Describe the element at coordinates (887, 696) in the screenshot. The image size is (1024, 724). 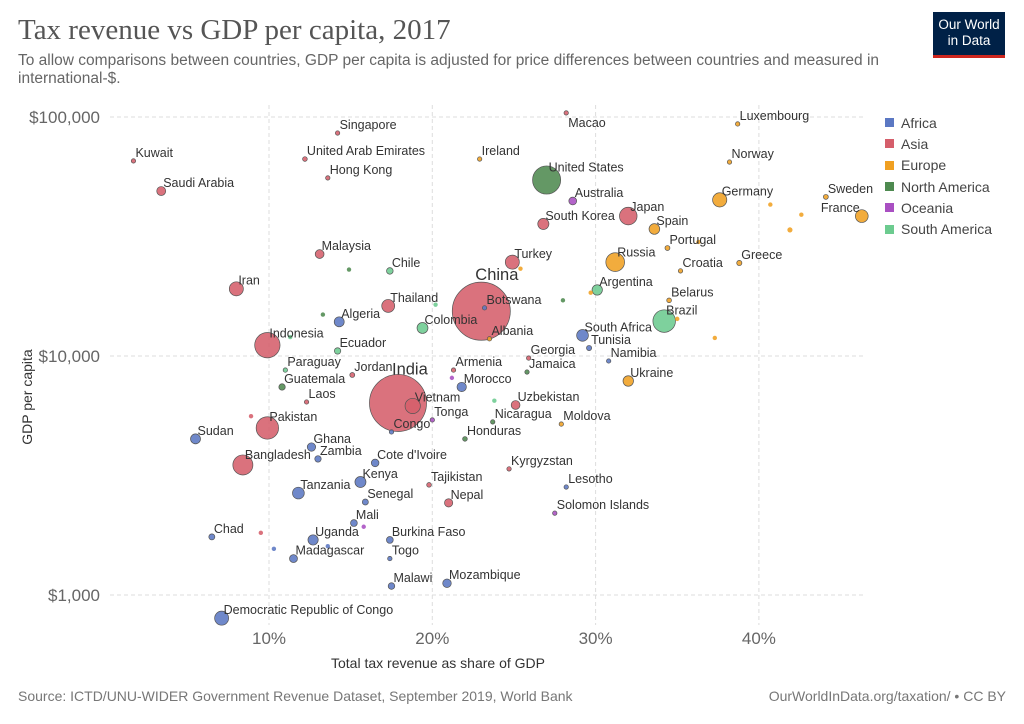
I see `license-link: OurWorldInData.org/taxation/ • CC BY` at that location.